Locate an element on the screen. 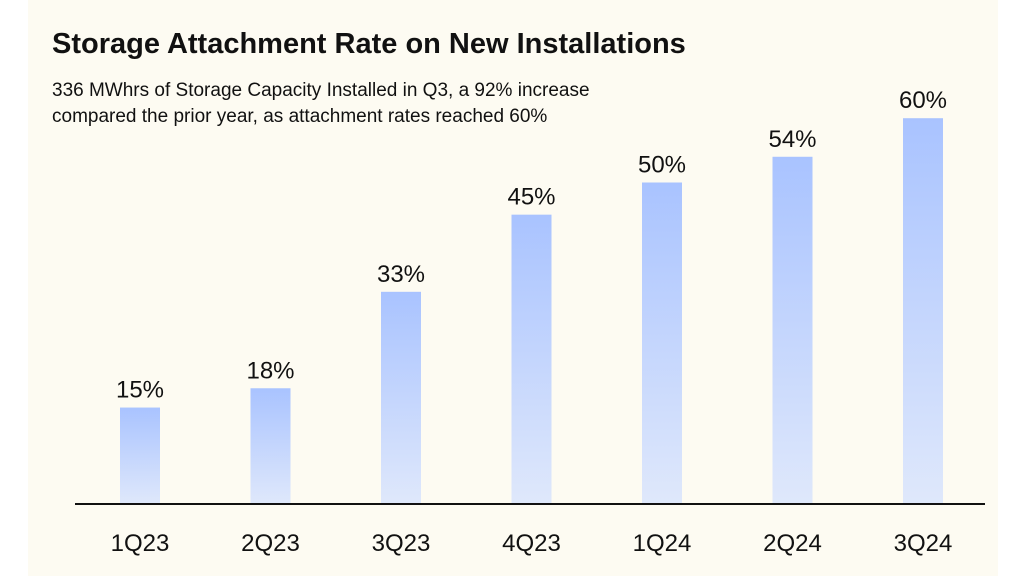  bar-1q23 is located at coordinates (140, 455).